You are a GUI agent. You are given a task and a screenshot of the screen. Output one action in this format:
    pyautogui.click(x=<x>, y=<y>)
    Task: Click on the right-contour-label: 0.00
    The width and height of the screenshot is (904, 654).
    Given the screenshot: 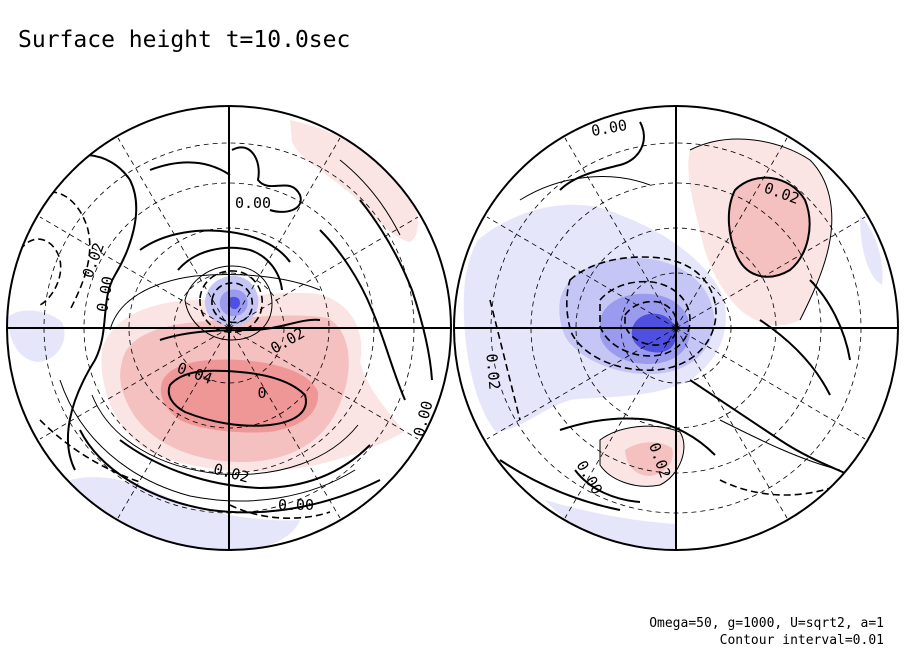 What is the action you would take?
    pyautogui.click(x=609, y=128)
    